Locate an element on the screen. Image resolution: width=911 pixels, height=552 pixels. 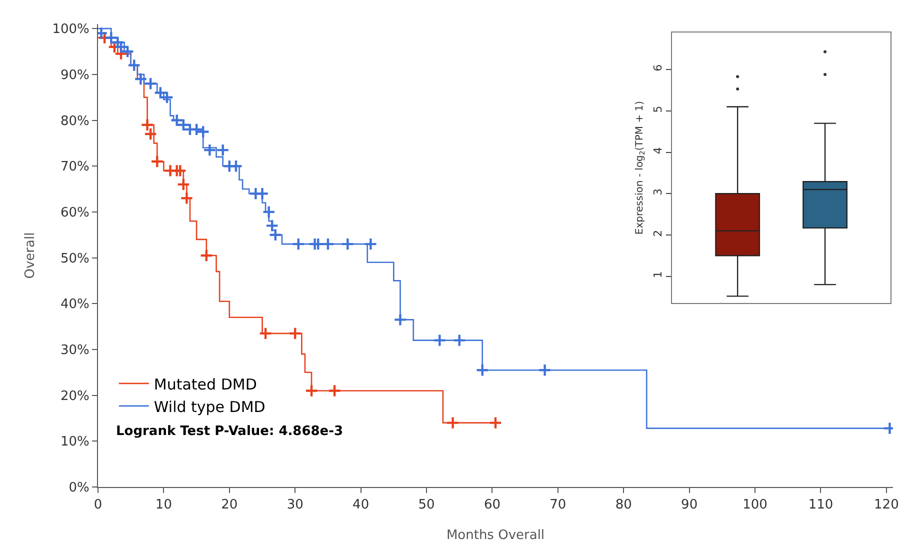
y-tick-label: 100% is located at coordinates (71, 30).